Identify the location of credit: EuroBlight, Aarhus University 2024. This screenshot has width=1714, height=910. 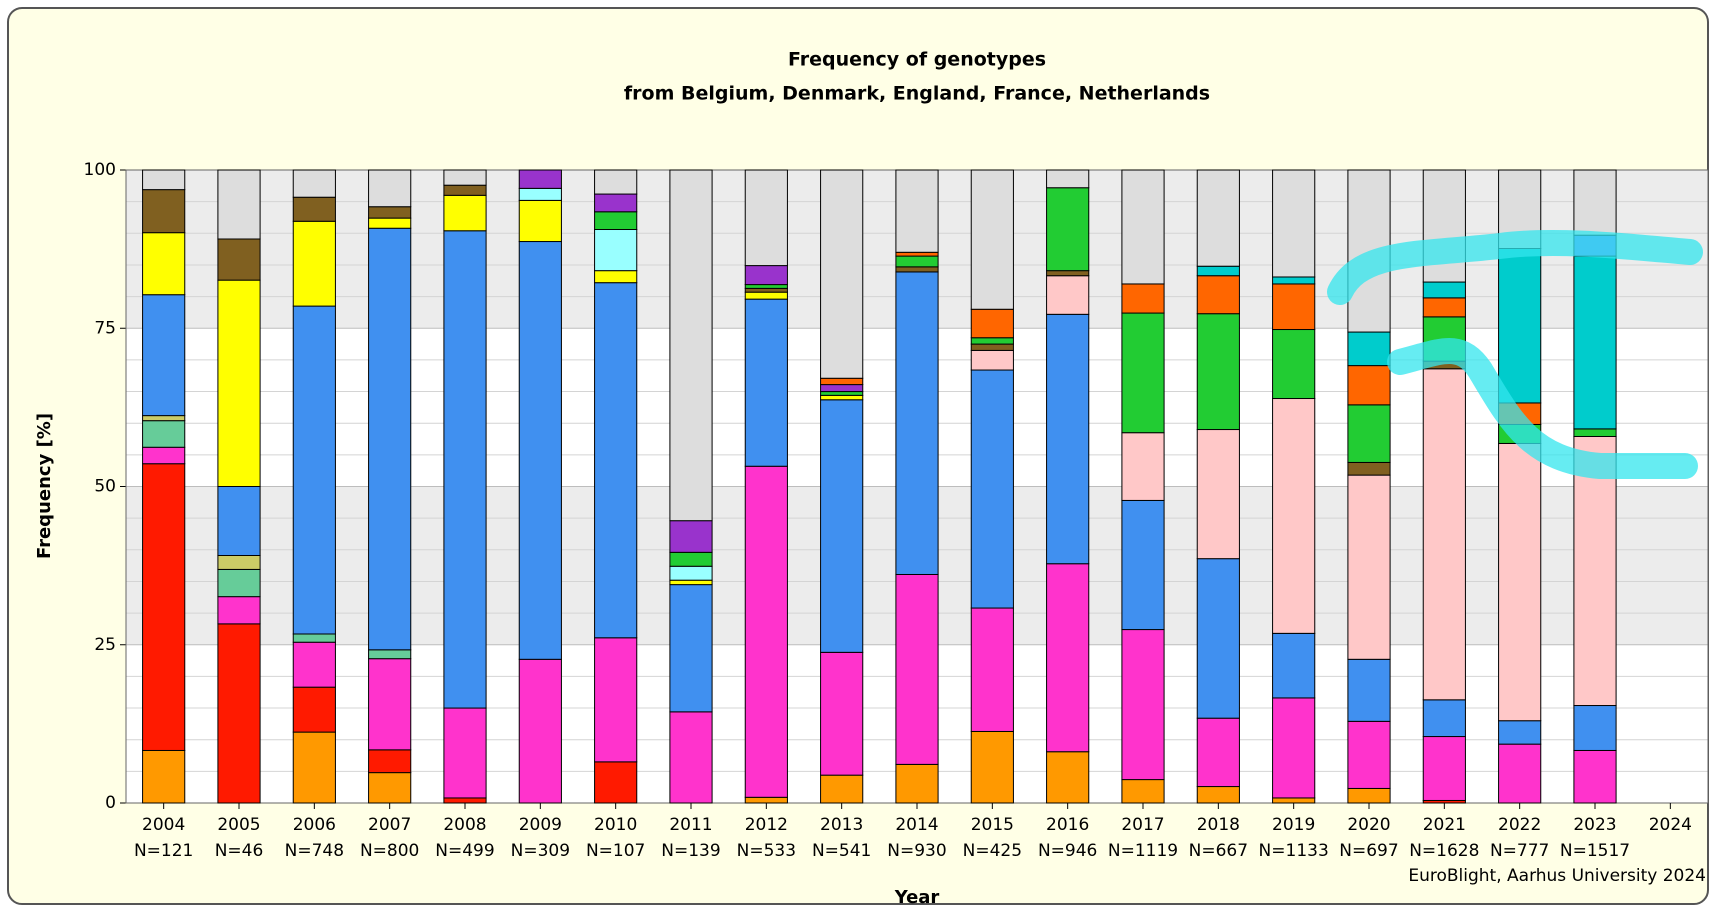
(1557, 876).